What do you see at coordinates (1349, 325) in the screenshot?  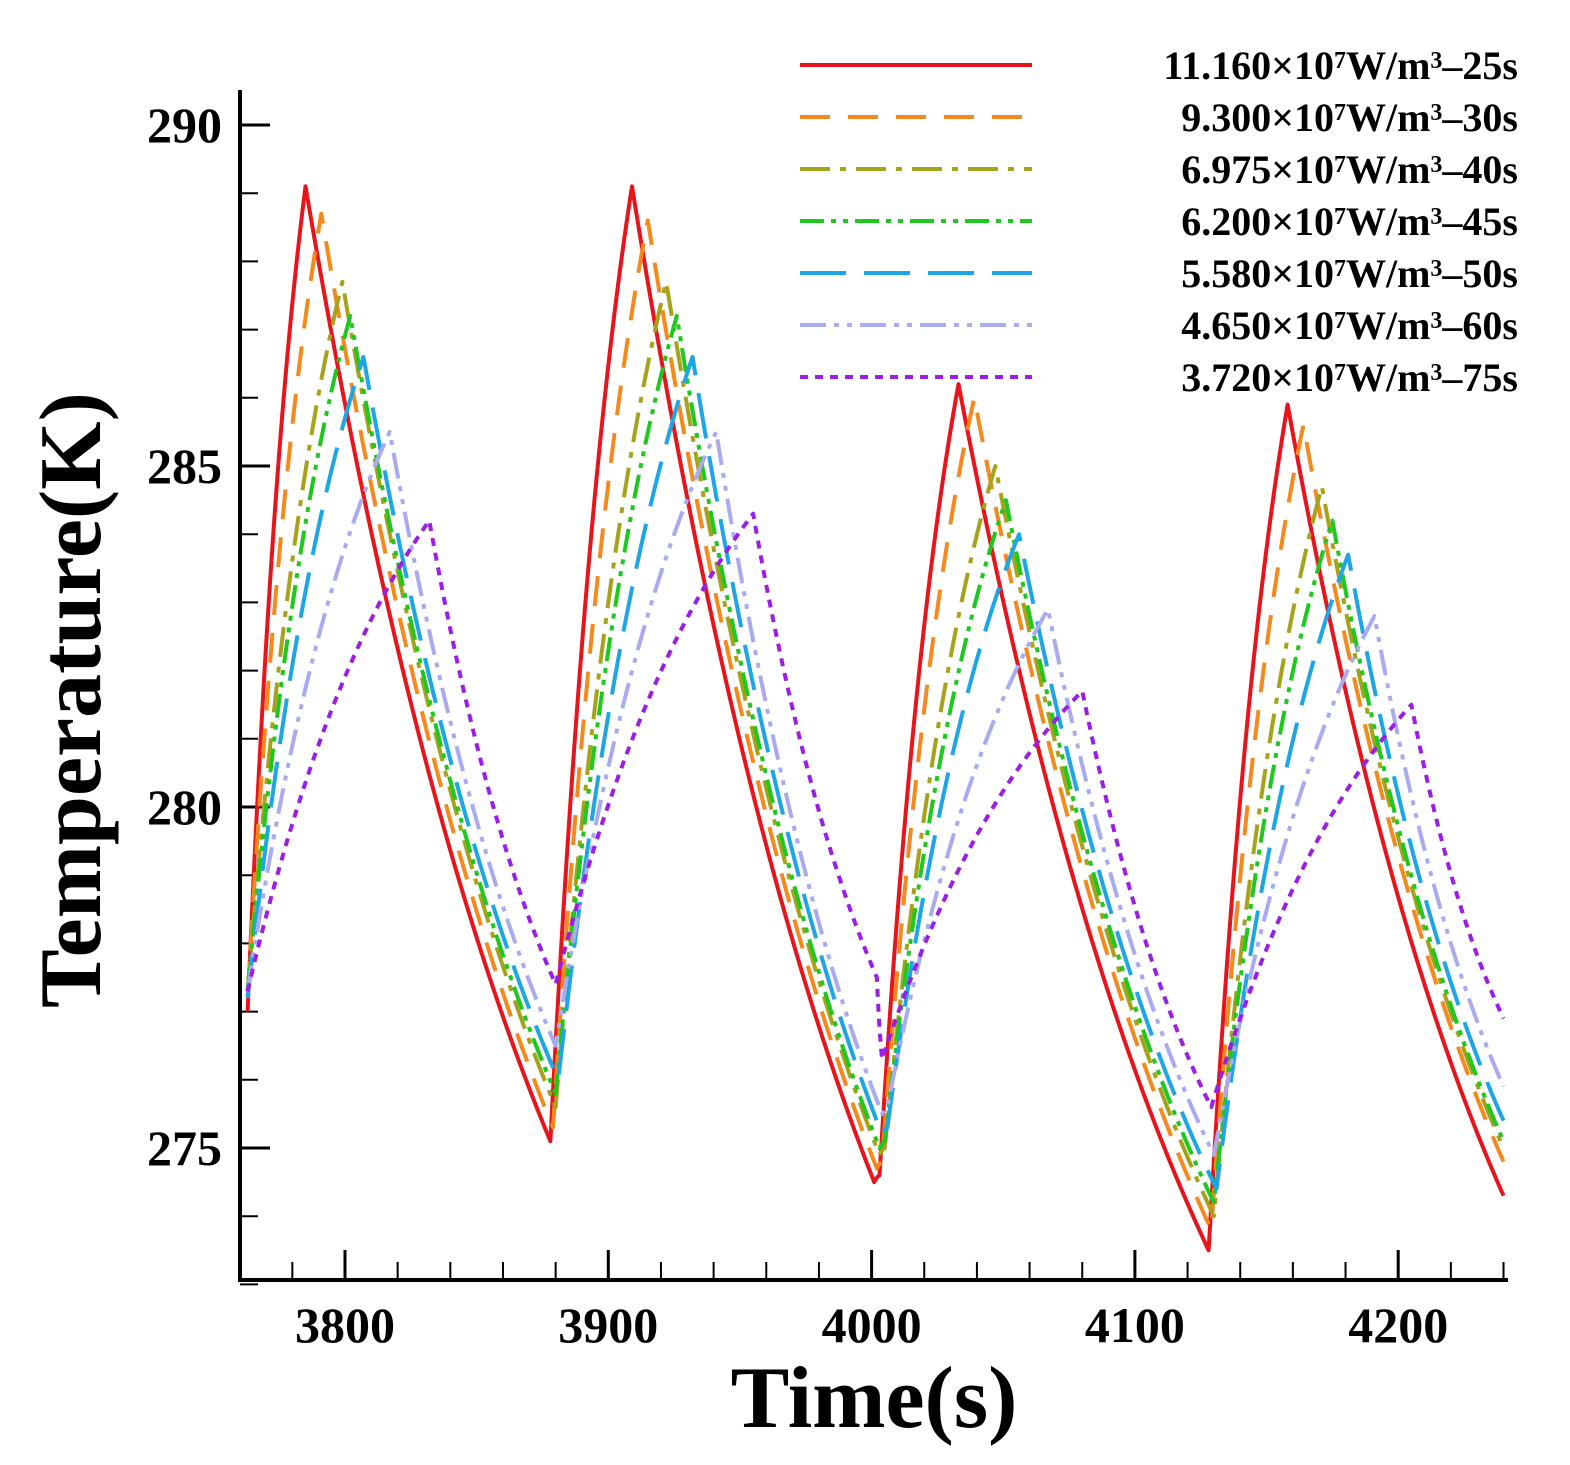 I see `legend-label-6: 4.650×107W/m3–60s` at bounding box center [1349, 325].